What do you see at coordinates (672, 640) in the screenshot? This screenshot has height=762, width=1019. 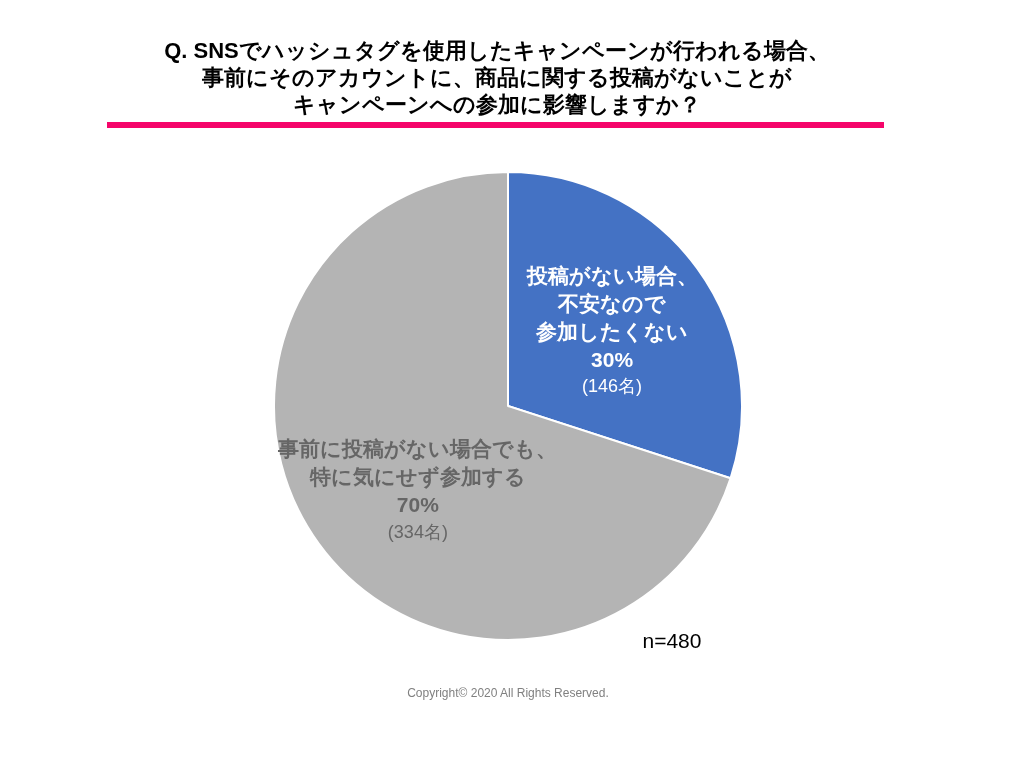 I see `annotation: n=480` at bounding box center [672, 640].